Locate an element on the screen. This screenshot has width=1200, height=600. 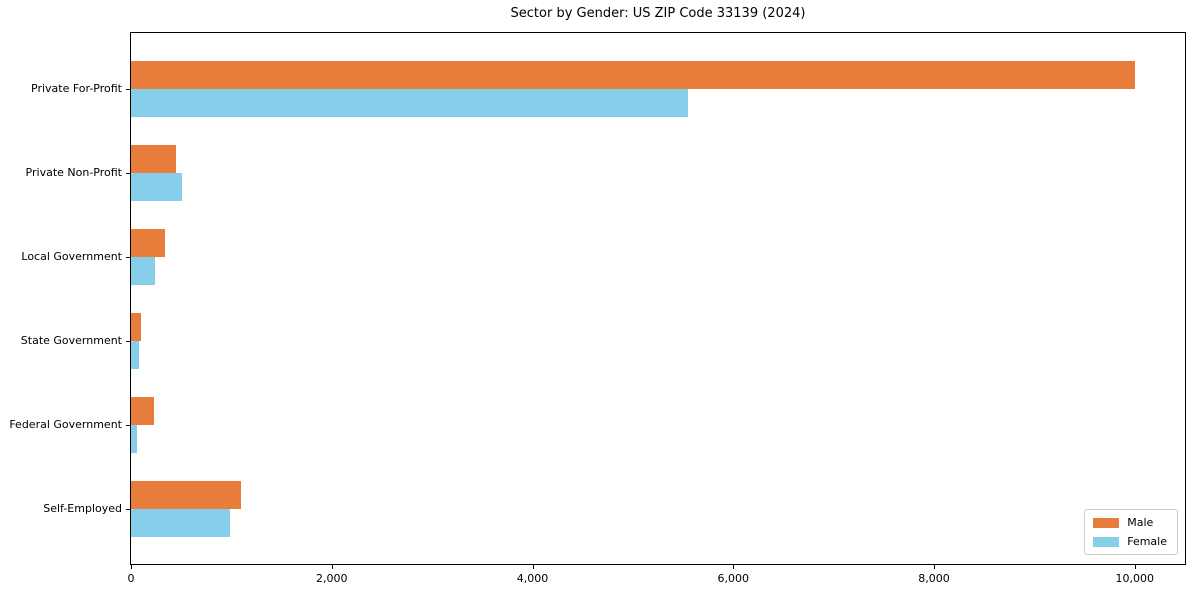
x-tick-label: 6,000 is located at coordinates (733, 578).